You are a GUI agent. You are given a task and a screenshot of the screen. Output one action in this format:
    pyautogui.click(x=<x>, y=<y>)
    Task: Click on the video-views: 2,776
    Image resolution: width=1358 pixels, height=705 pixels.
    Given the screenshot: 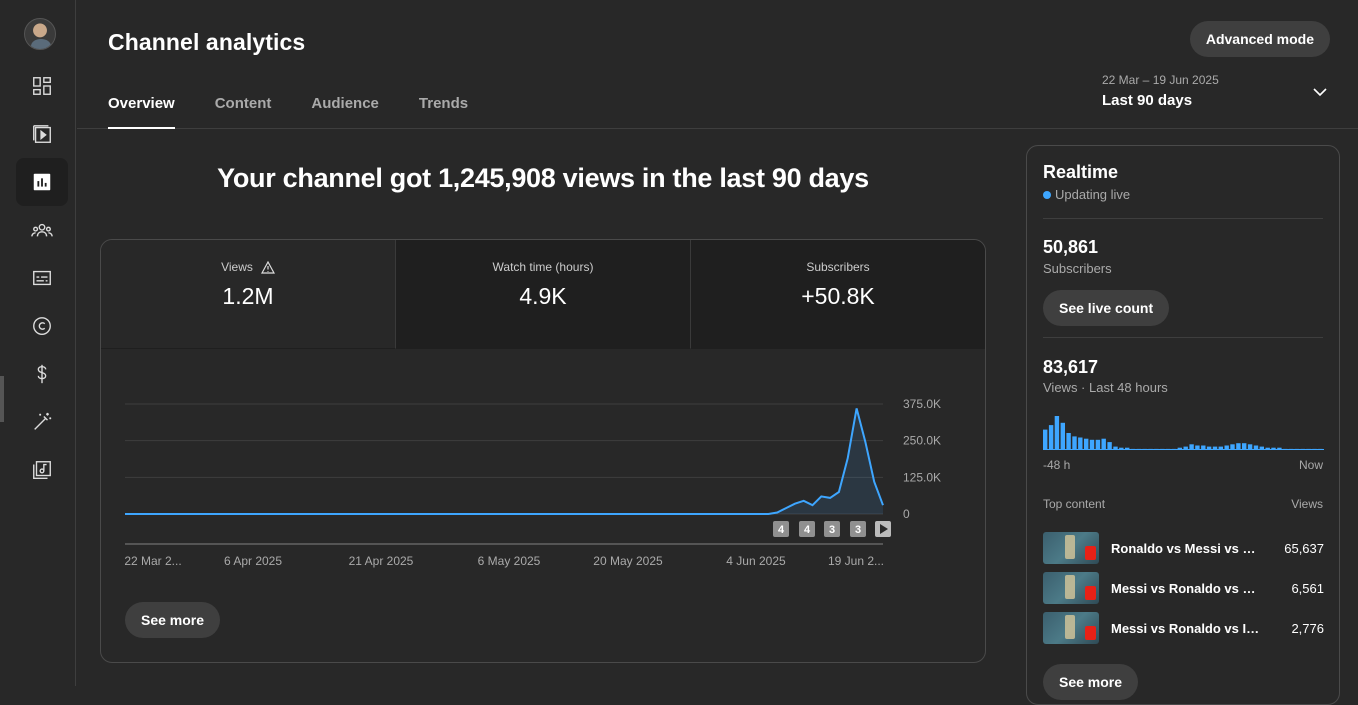 What is the action you would take?
    pyautogui.click(x=1307, y=628)
    